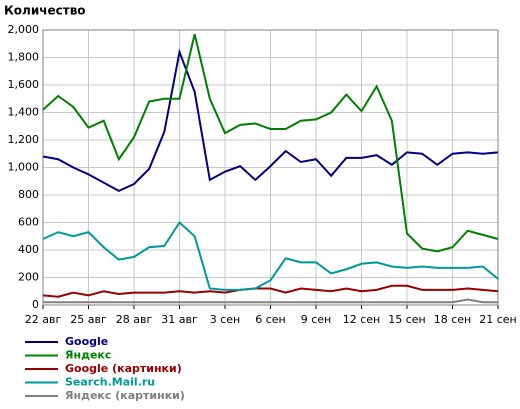  Describe the element at coordinates (498, 319) in the screenshot. I see `x-tick-label: 21 сен` at that location.